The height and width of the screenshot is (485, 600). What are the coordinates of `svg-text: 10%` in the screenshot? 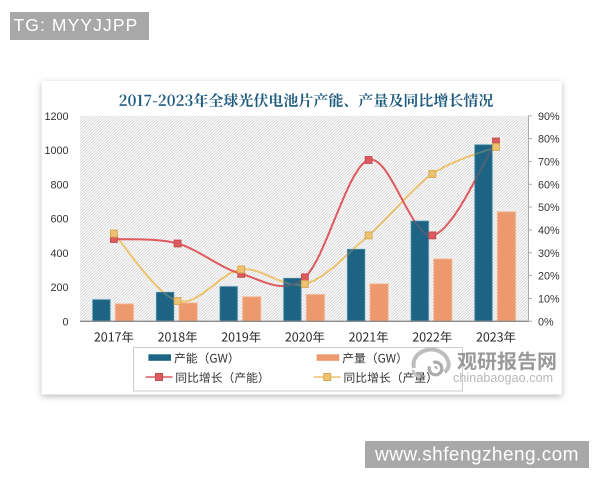 It's located at (549, 300).